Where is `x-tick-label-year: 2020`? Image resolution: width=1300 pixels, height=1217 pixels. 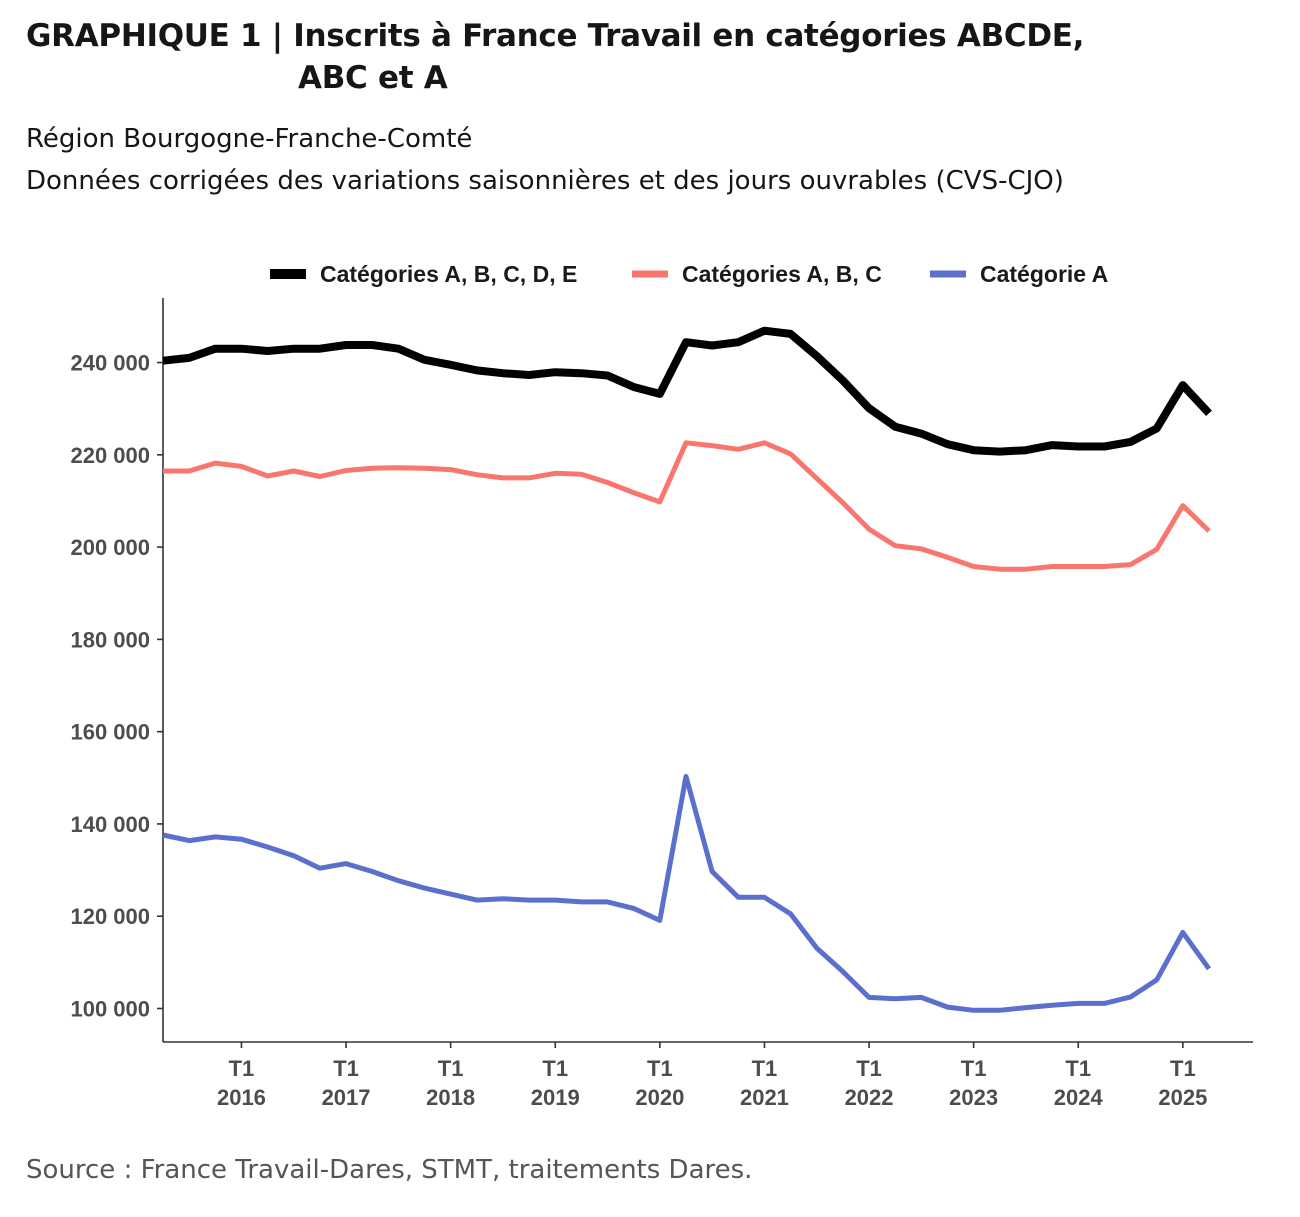
x-tick-label-year: 2020 is located at coordinates (659, 1097).